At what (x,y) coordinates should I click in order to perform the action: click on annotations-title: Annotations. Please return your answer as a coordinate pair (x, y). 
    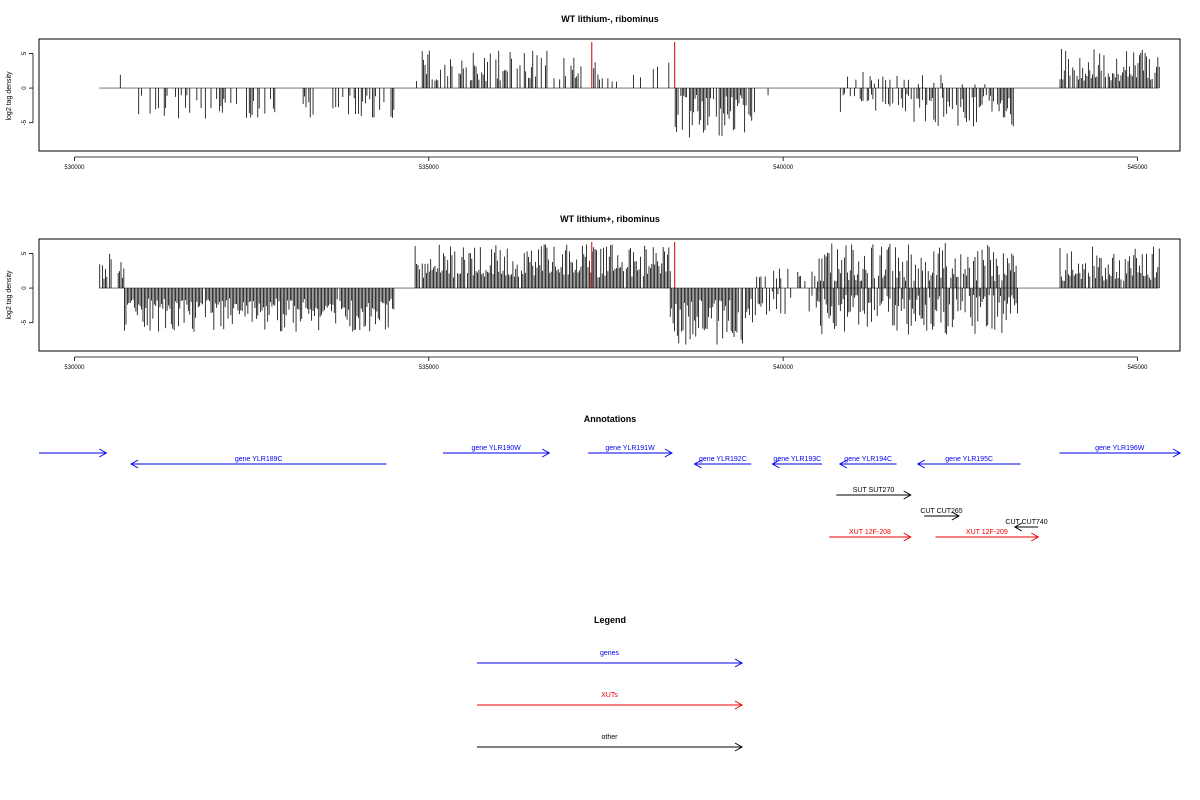
    Looking at the image, I should click on (610, 419).